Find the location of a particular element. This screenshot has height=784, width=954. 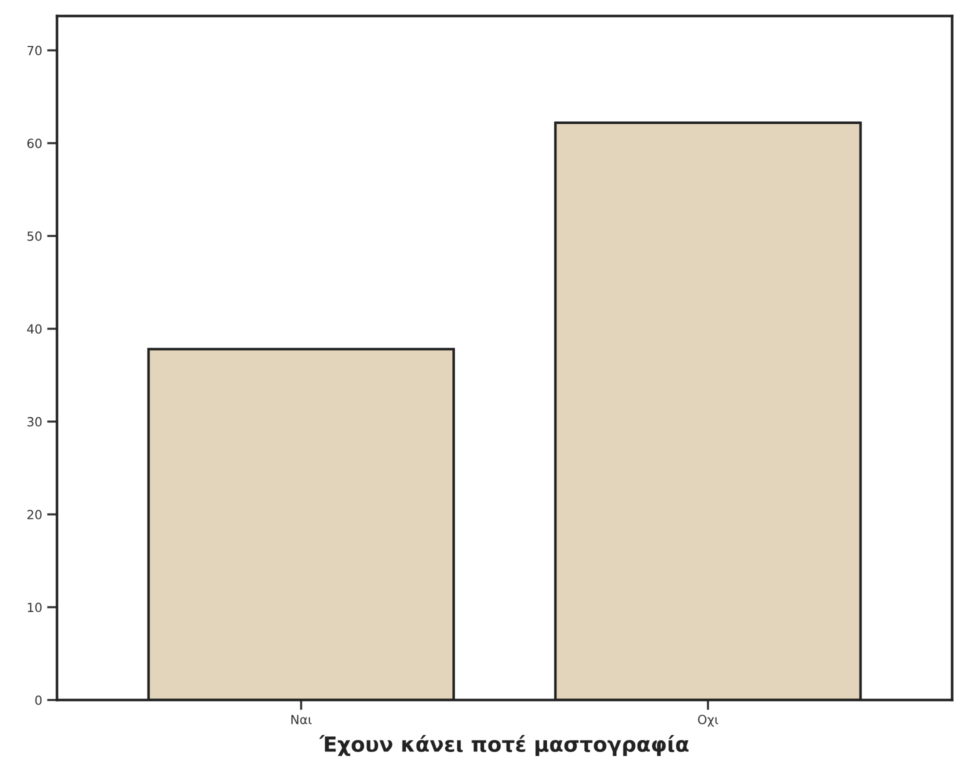

y-tick-label: 30 is located at coordinates (34, 421).